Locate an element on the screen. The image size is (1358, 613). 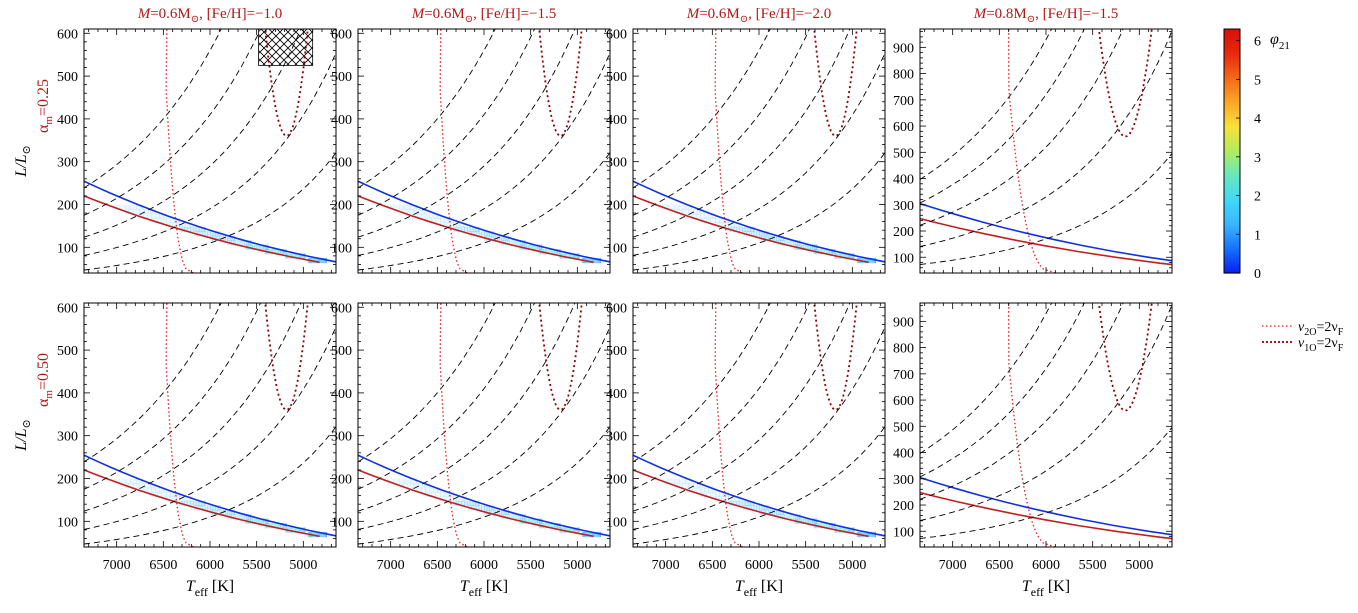
row-label: αm=0.25 is located at coordinates (45, 106).